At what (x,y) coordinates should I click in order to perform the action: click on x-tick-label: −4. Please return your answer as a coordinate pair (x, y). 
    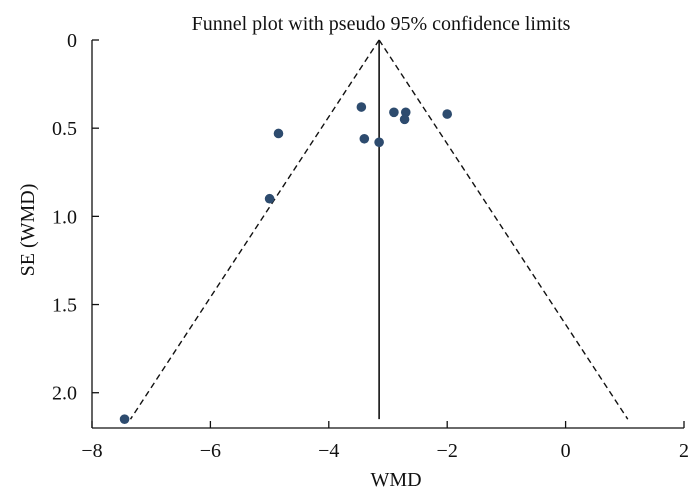
    Looking at the image, I should click on (328, 451).